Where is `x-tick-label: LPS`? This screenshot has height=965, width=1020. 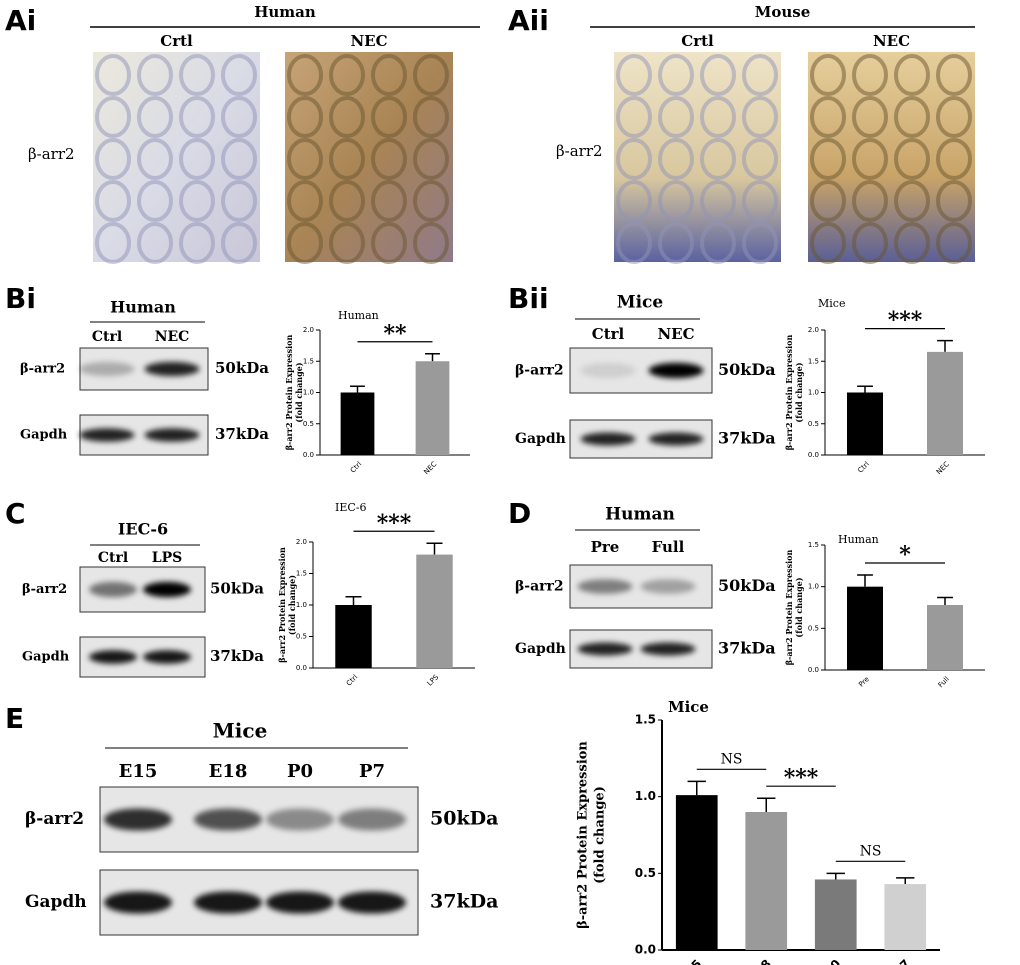
x-tick-label: LPS is located at coordinates (433, 680).